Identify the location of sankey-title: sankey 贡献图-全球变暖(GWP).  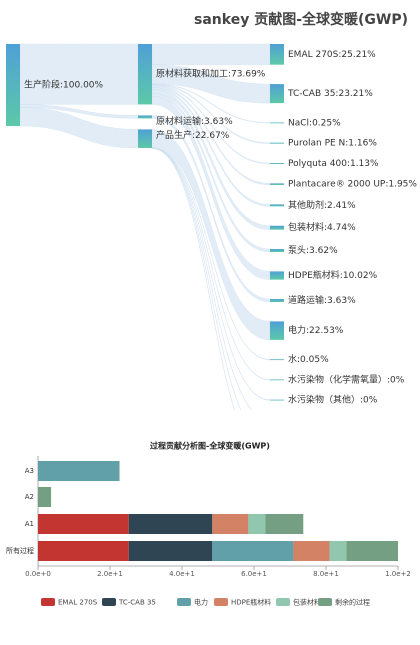
(301, 20).